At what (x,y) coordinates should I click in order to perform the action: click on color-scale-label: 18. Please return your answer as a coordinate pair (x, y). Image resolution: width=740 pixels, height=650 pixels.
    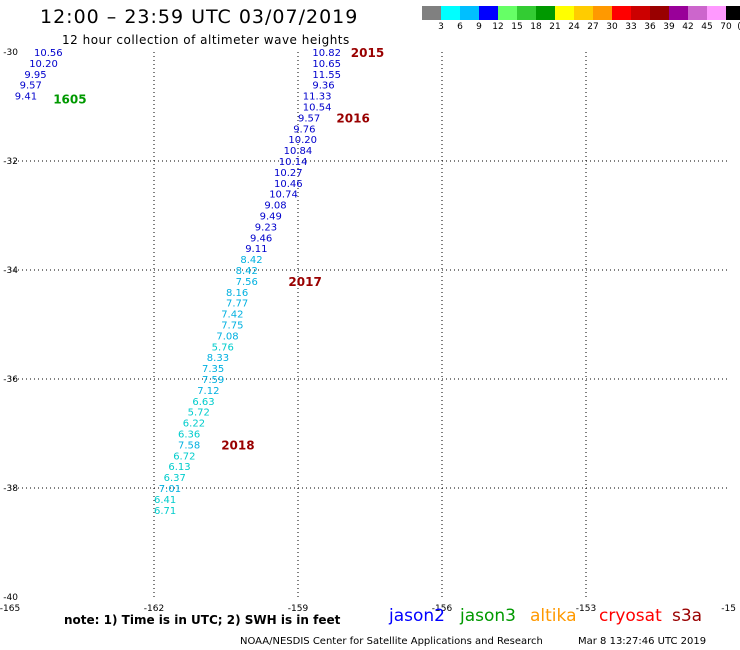
    Looking at the image, I should click on (536, 27).